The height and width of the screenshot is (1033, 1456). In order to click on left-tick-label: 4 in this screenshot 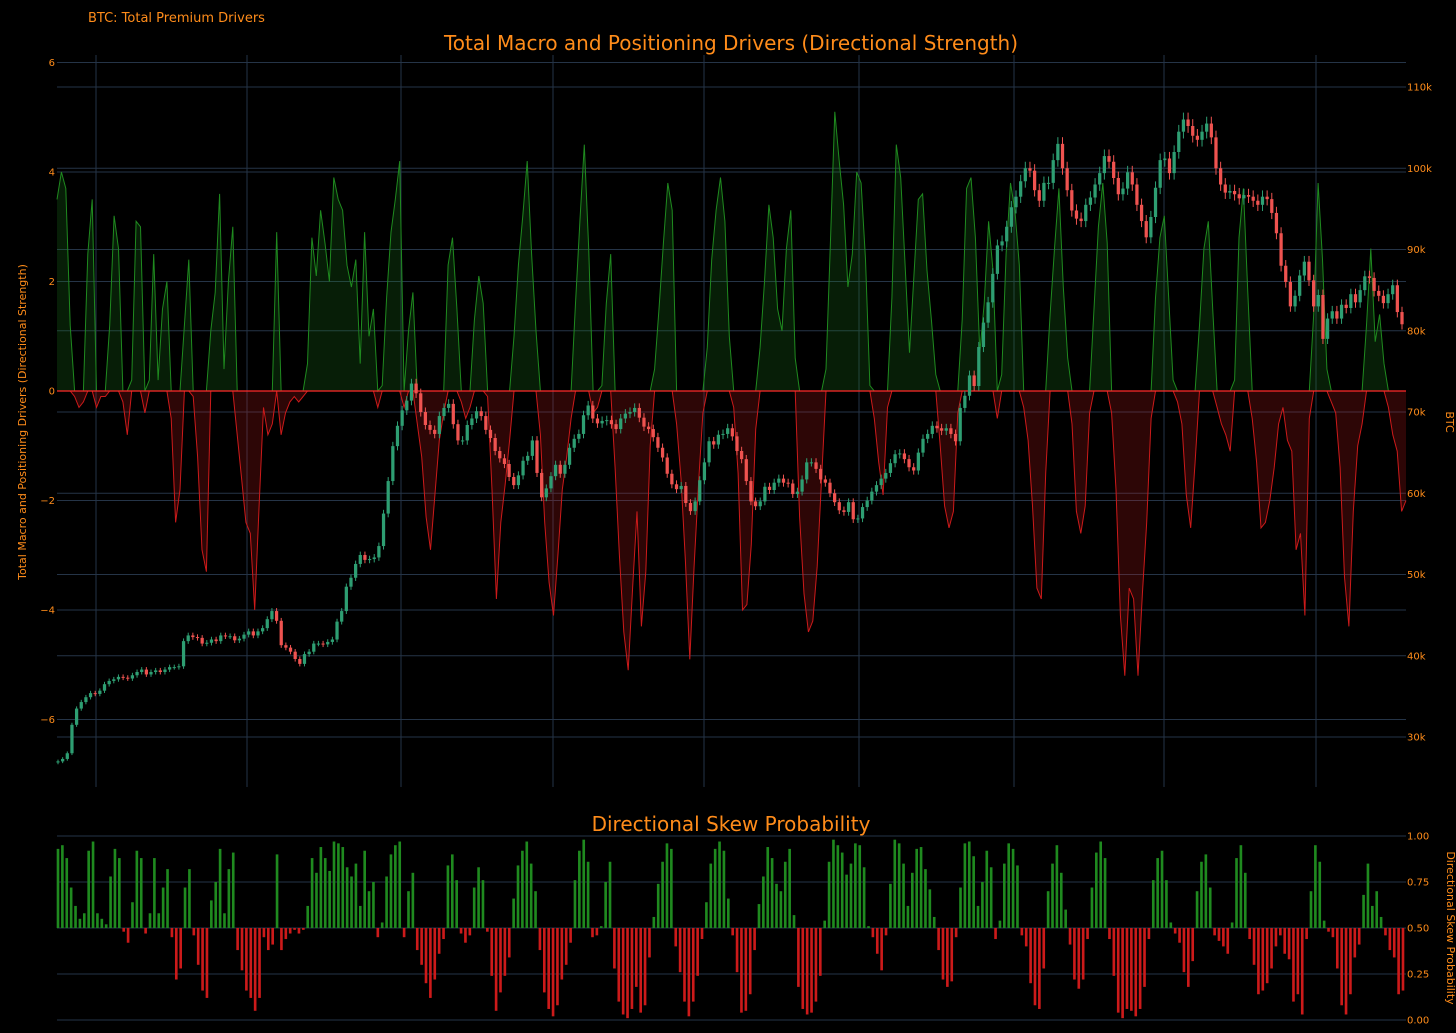, I will do `click(52, 173)`.